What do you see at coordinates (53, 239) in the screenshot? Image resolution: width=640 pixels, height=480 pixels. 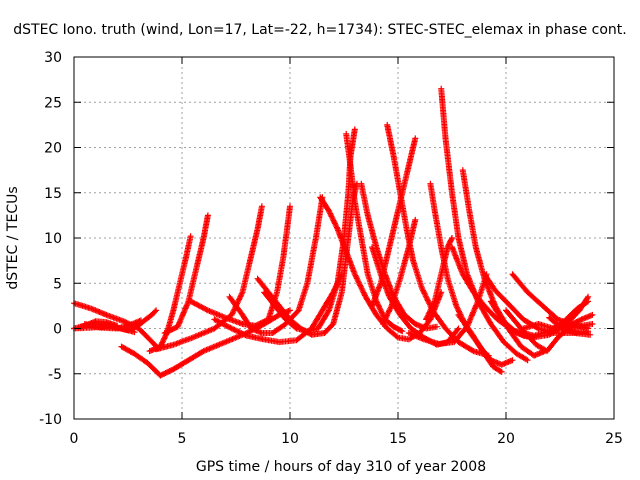 I see `y-tick-label: 10` at bounding box center [53, 239].